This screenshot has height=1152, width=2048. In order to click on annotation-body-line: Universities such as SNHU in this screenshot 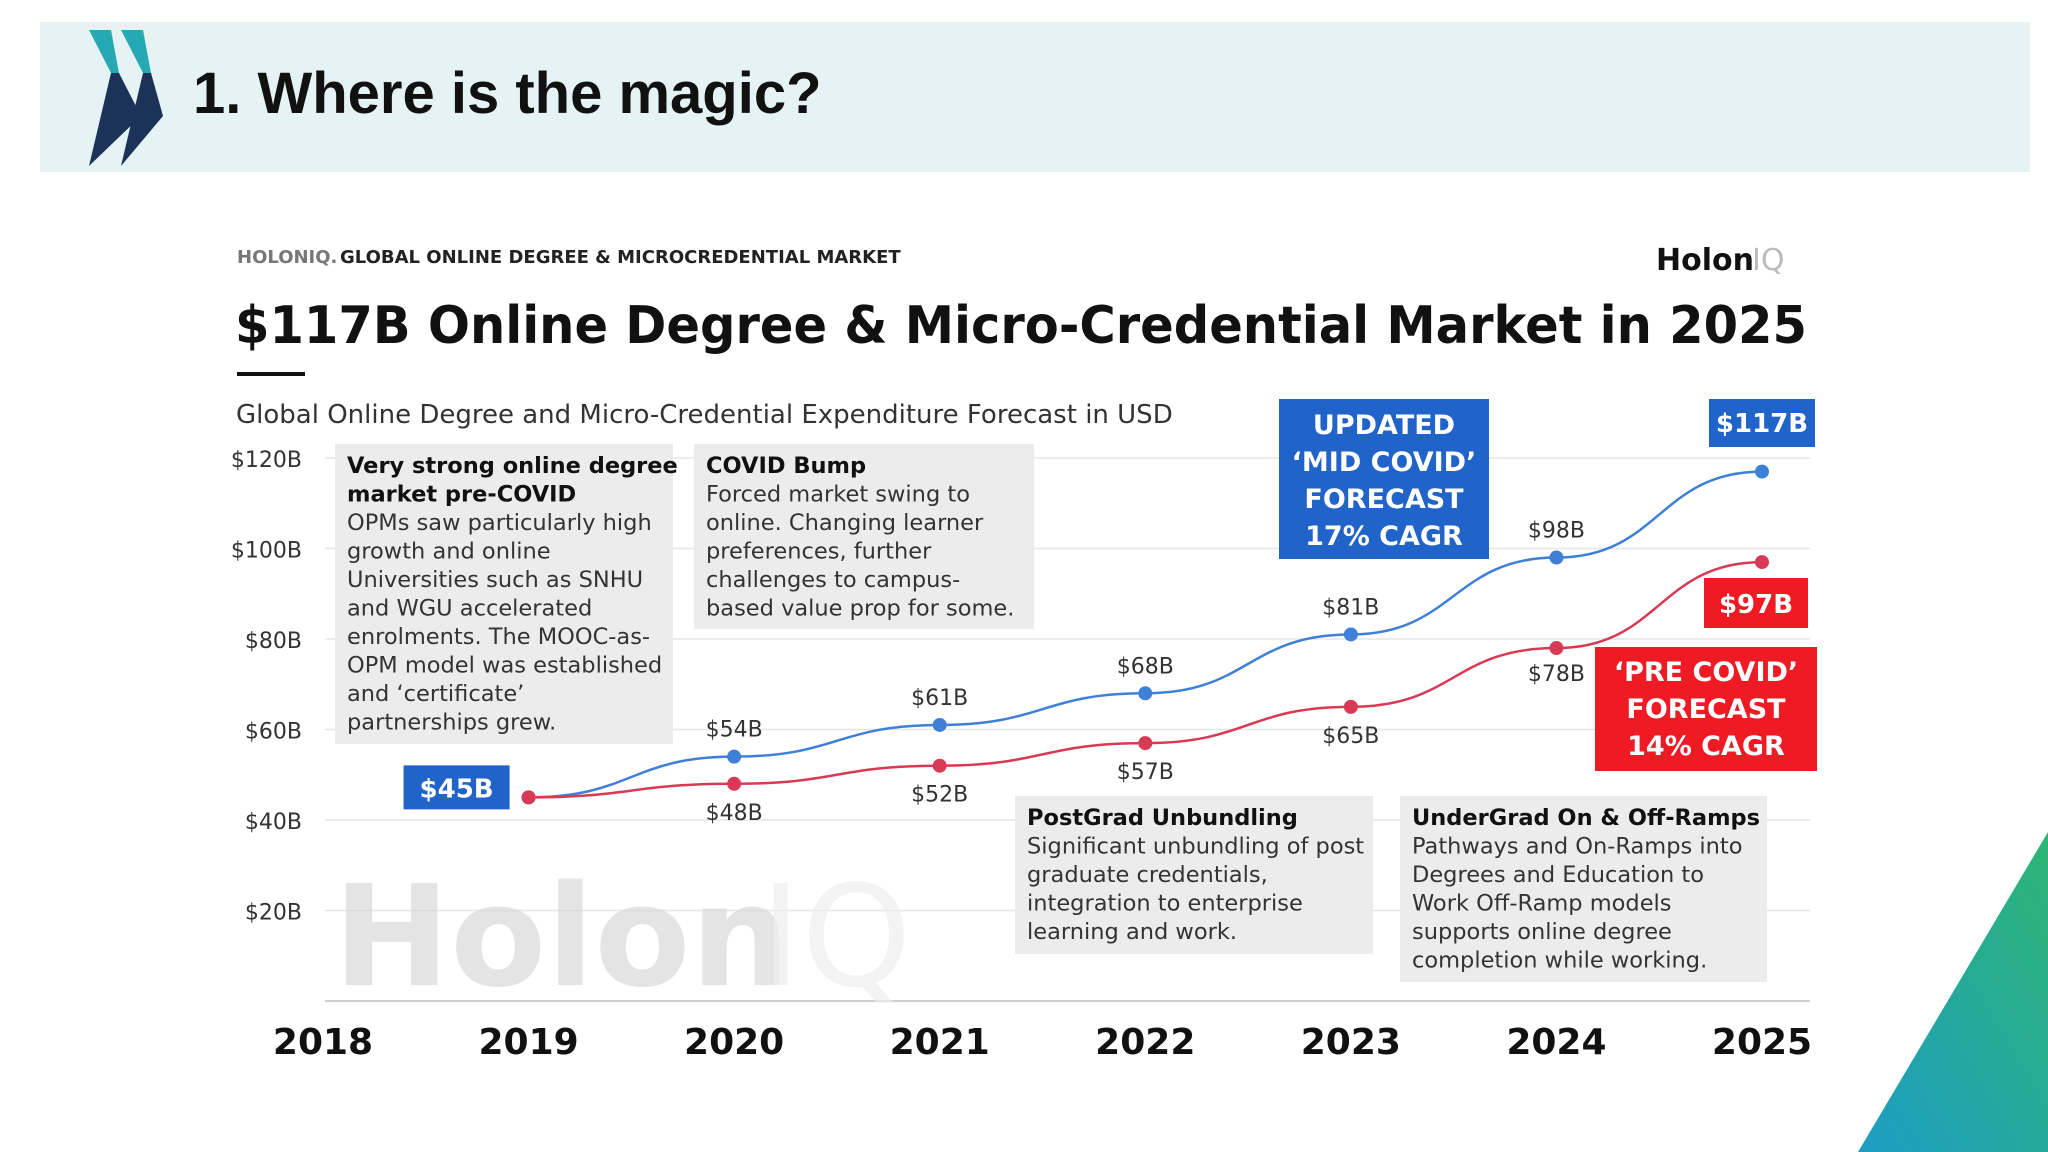, I will do `click(495, 580)`.